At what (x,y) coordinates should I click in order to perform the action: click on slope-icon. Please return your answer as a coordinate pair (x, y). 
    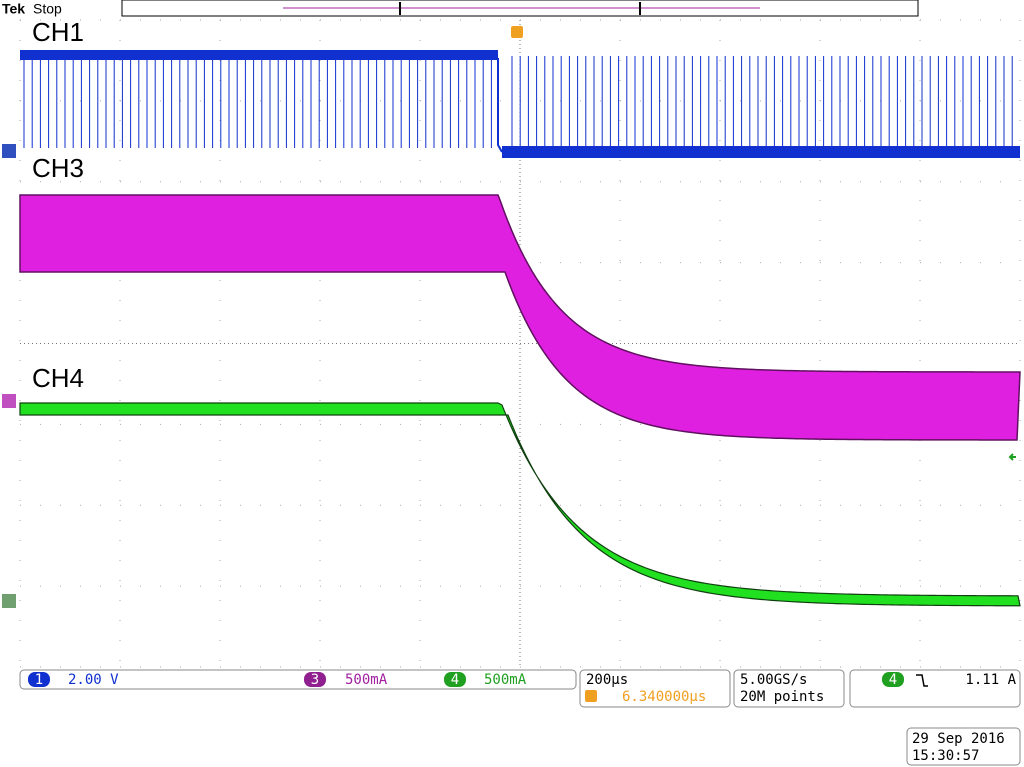
    Looking at the image, I should click on (922, 680).